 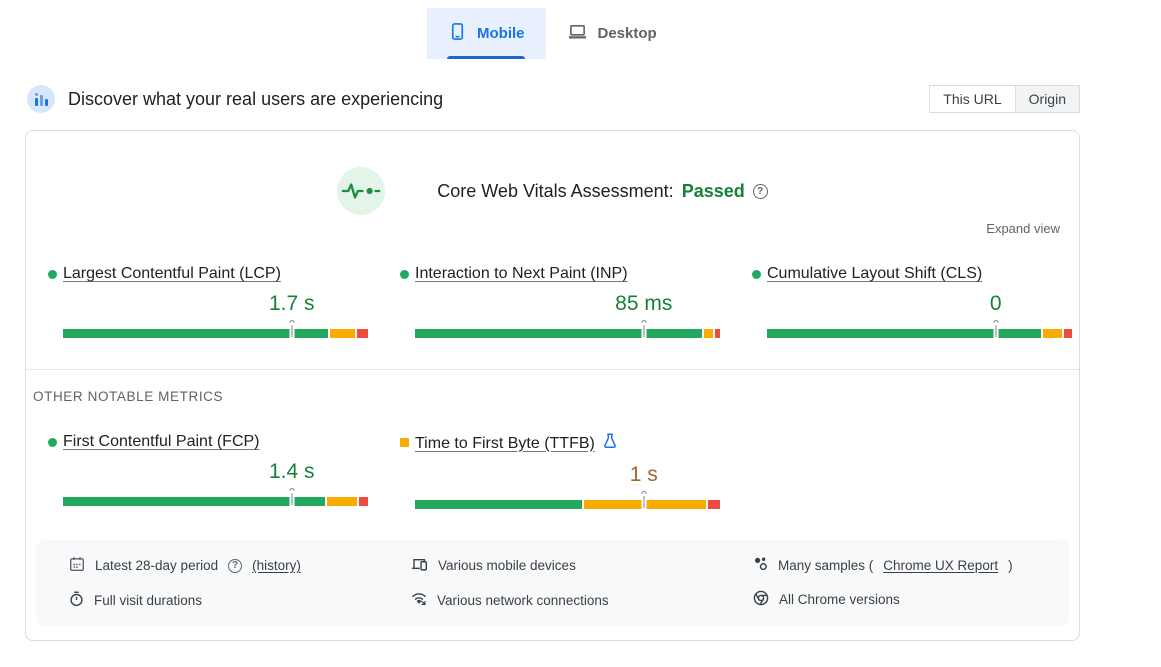 What do you see at coordinates (972, 99) in the screenshot?
I see `this-url-button: This URL` at bounding box center [972, 99].